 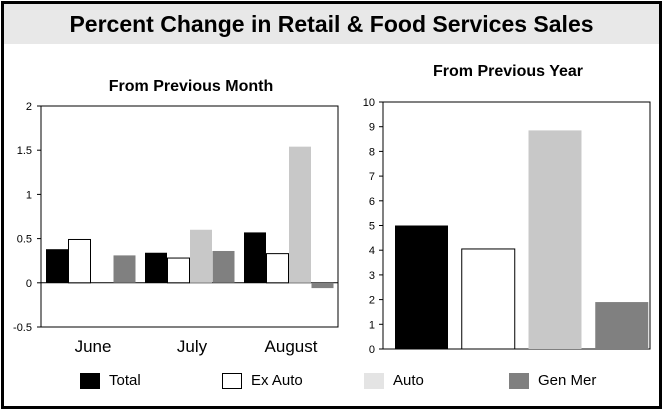 What do you see at coordinates (192, 346) in the screenshot?
I see `x-tick-label: July` at bounding box center [192, 346].